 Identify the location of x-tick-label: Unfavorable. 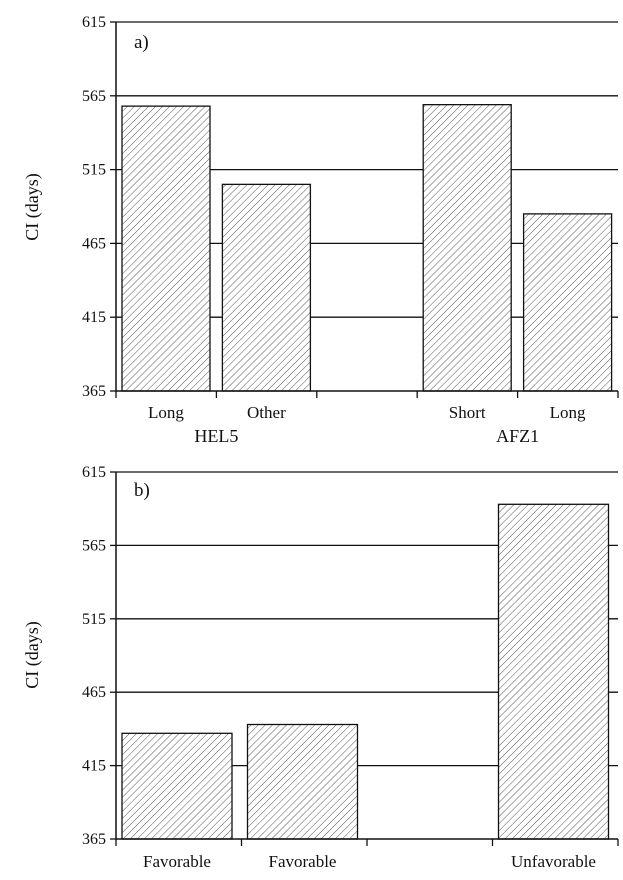
(553, 861).